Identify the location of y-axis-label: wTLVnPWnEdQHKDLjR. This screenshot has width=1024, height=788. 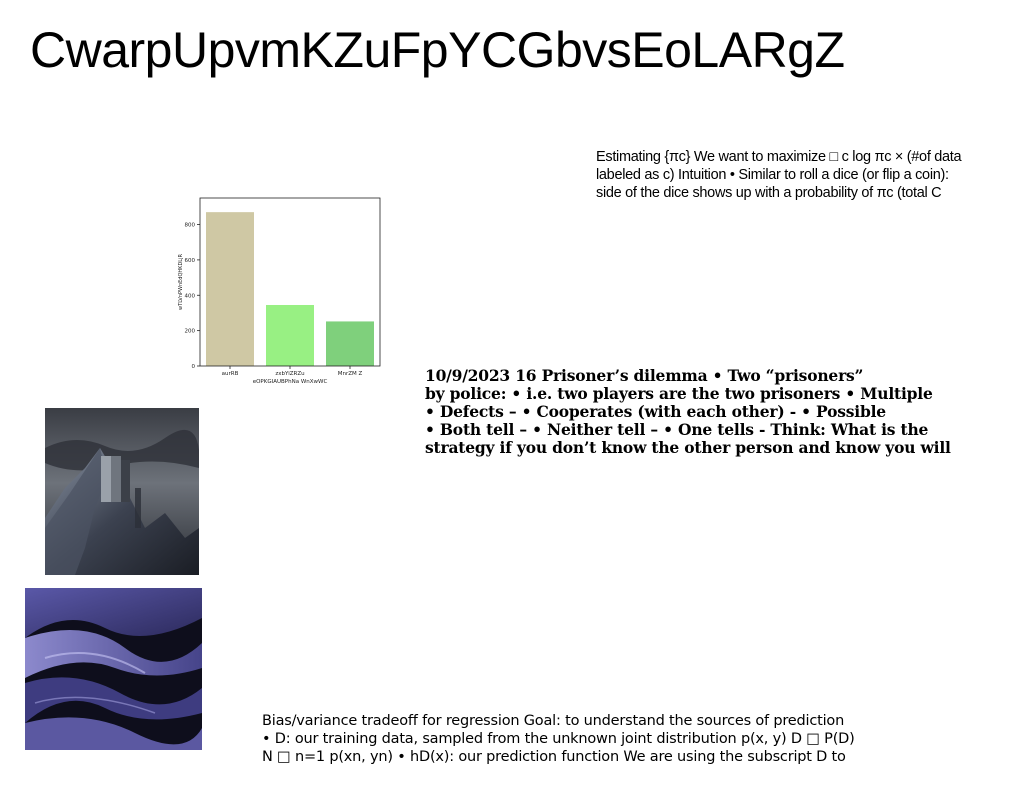
(181, 282).